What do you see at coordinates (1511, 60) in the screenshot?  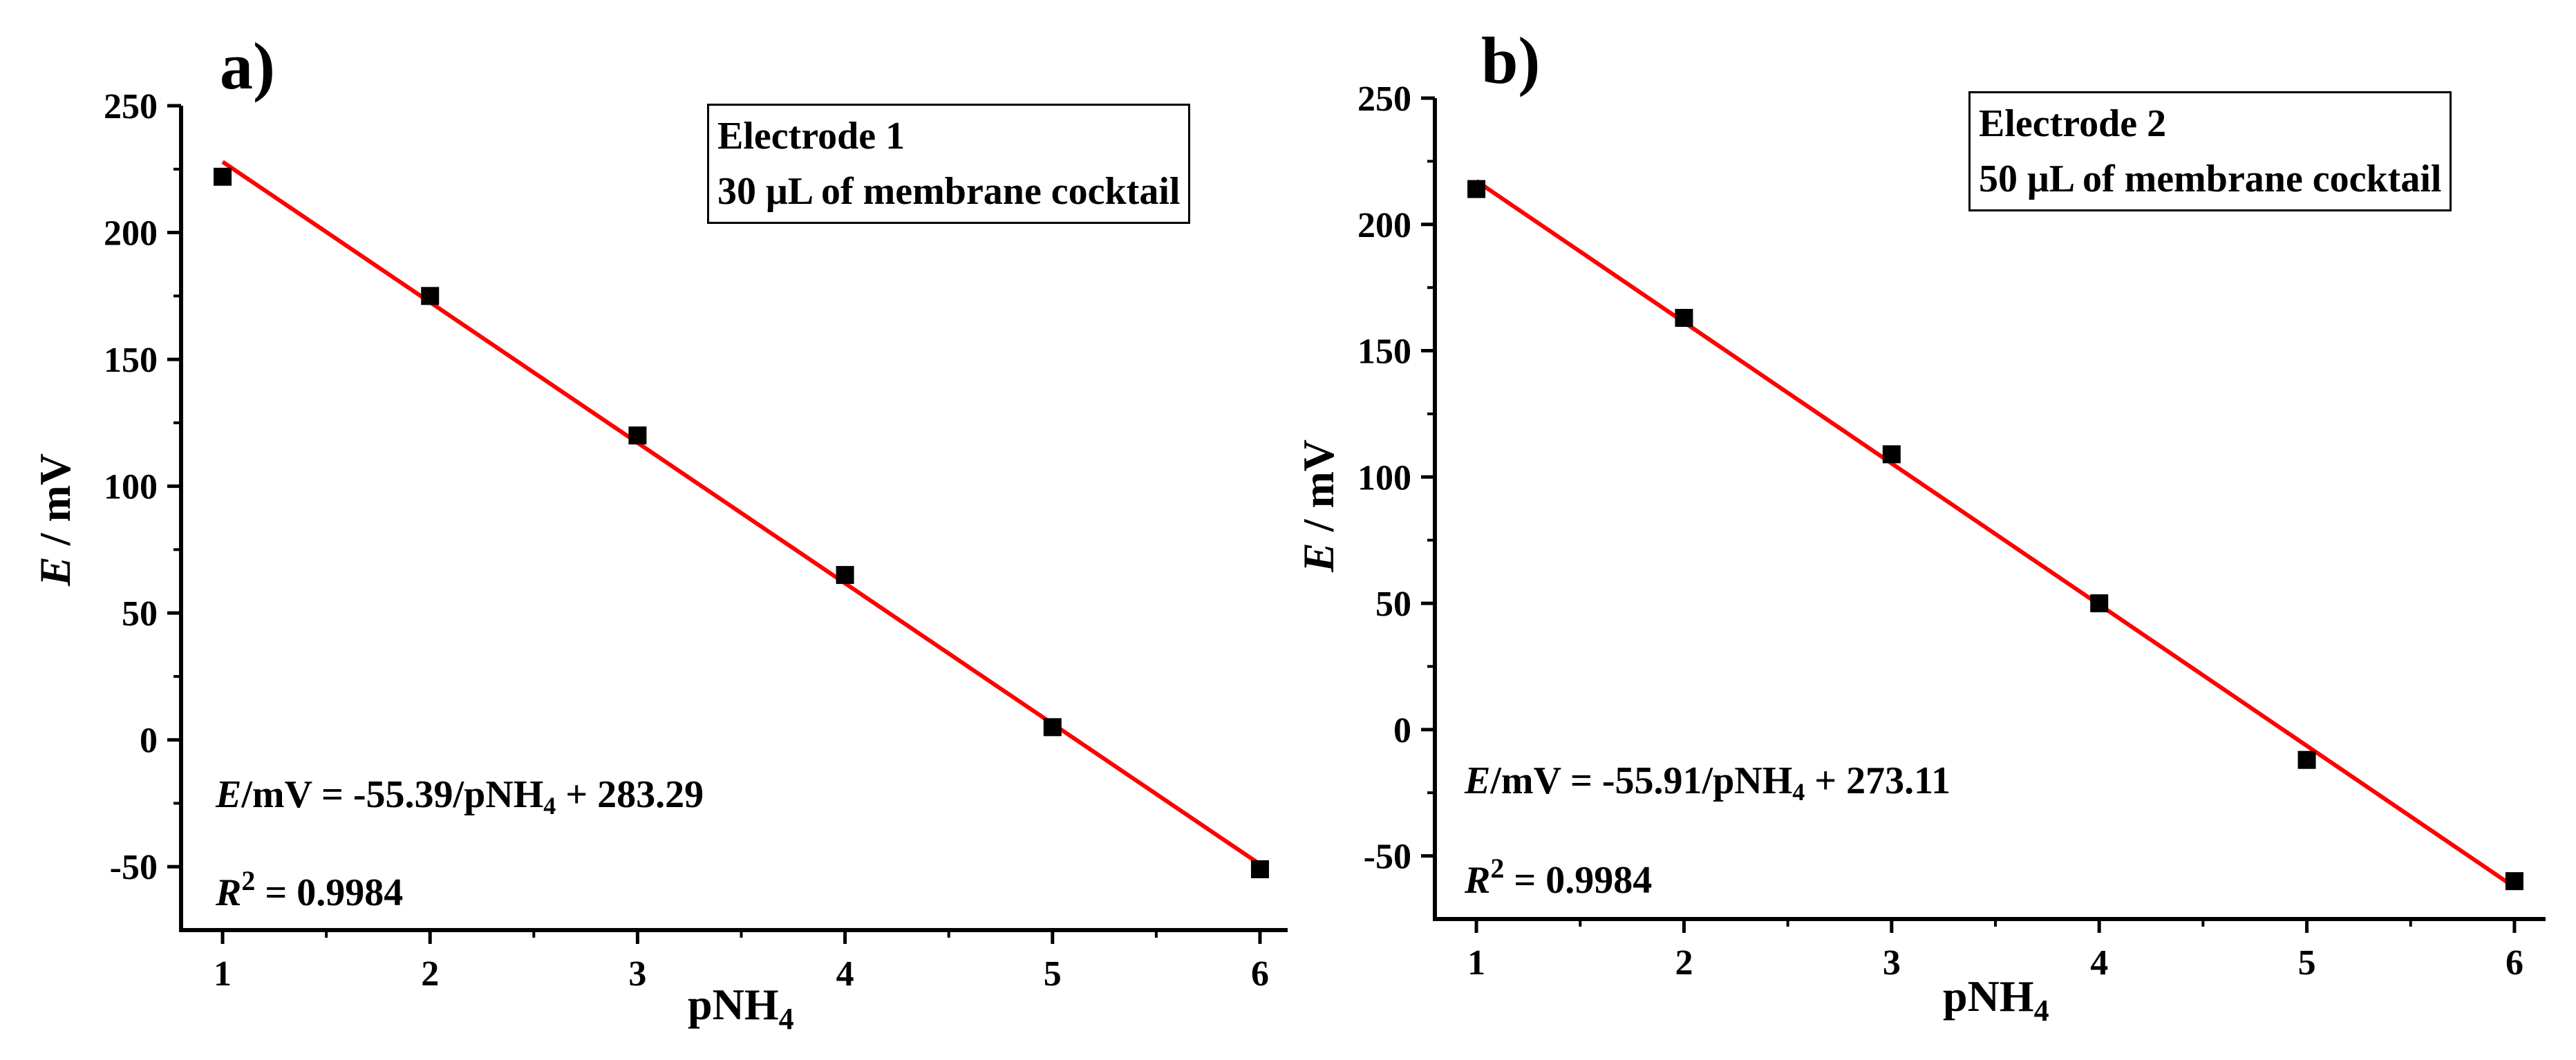 I see `panel-label-b: b)` at bounding box center [1511, 60].